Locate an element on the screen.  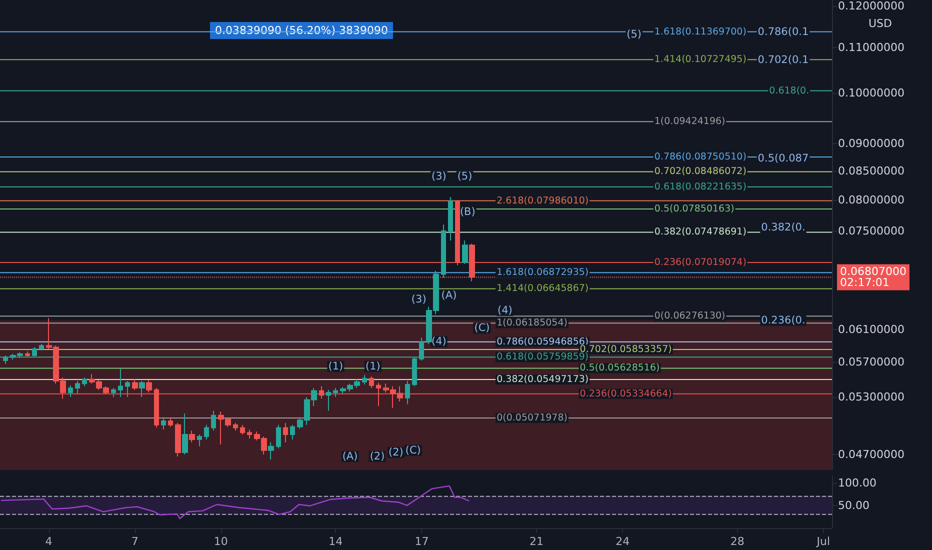
x-tick-label: 28 is located at coordinates (737, 541).